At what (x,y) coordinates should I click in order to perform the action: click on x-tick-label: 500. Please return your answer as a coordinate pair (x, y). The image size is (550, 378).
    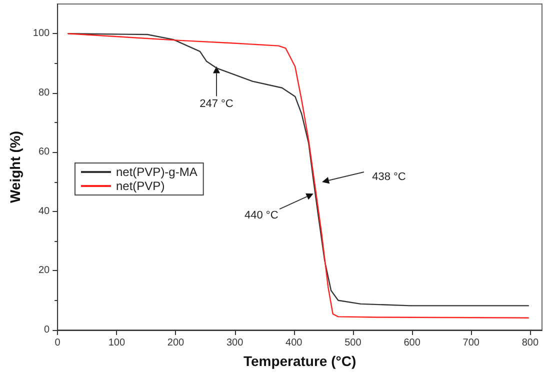
    Looking at the image, I should click on (353, 343).